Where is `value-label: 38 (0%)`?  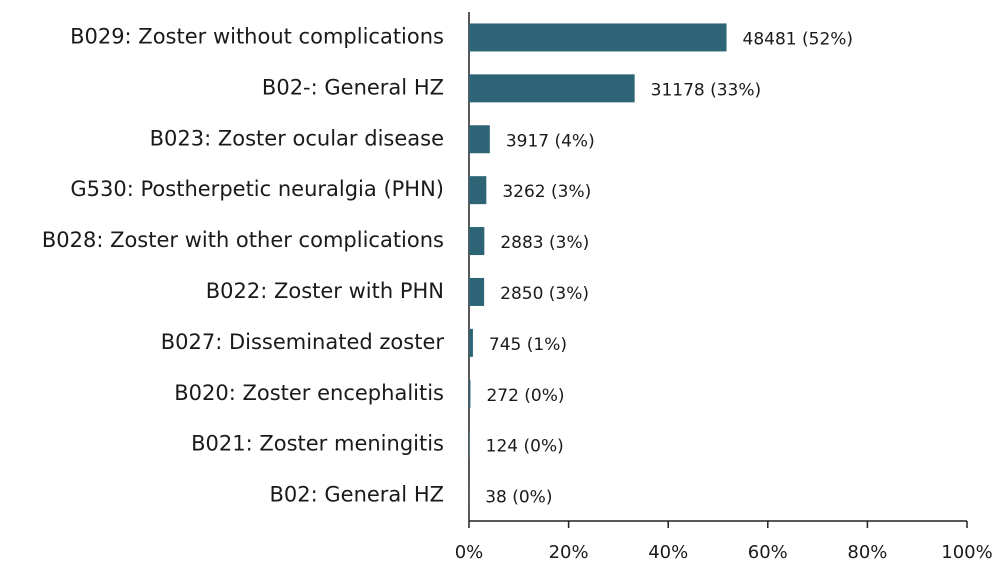 value-label: 38 (0%) is located at coordinates (518, 498).